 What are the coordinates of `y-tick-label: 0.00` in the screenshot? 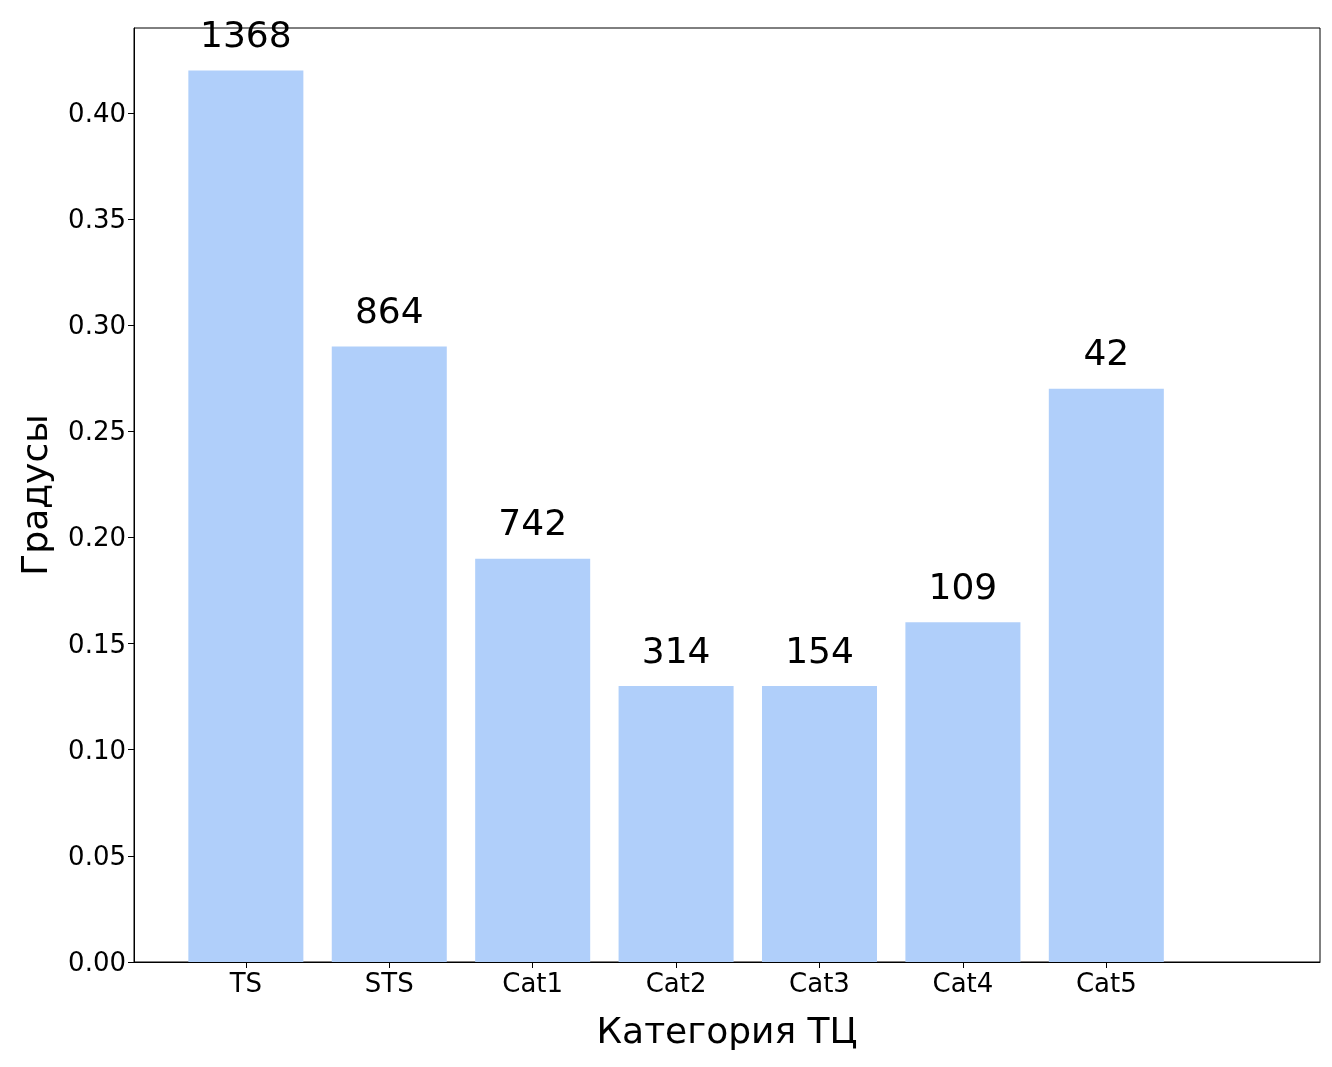 It's located at (97, 962).